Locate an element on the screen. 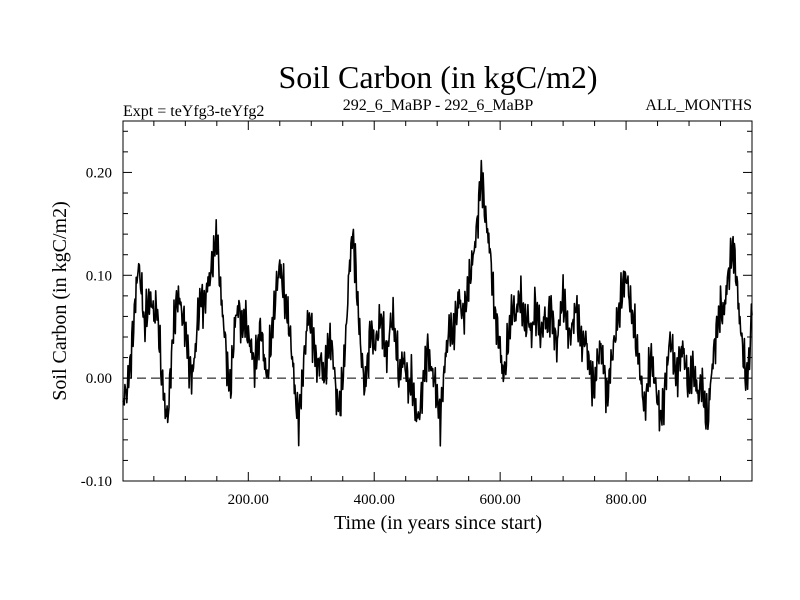  subtitle-left: Expt = teYfg3-teYfg2 is located at coordinates (193, 111).